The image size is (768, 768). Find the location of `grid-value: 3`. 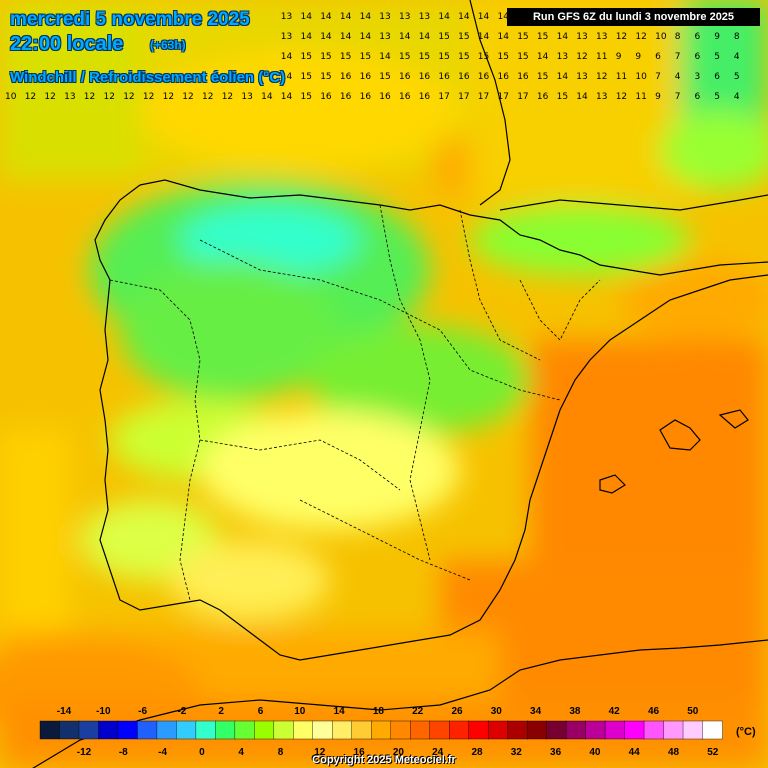

grid-value: 3 is located at coordinates (698, 77).